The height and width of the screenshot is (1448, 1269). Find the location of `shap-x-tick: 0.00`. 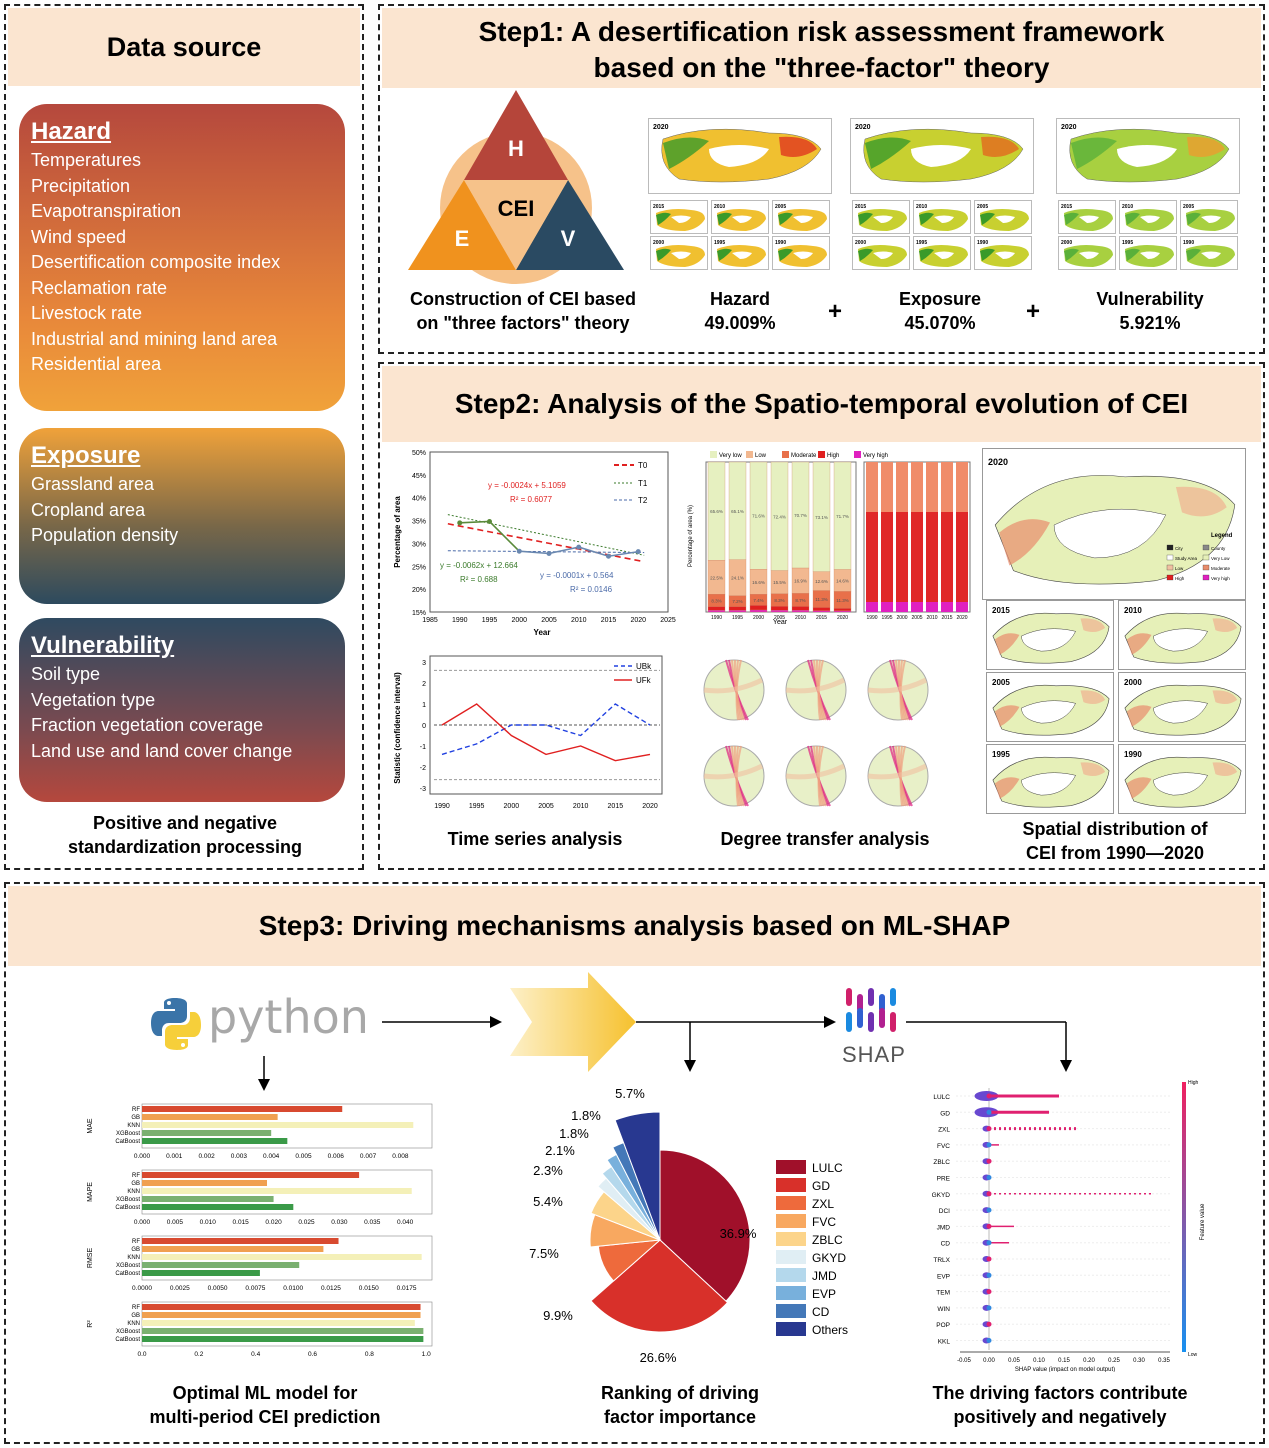

shap-x-tick: 0.00 is located at coordinates (989, 1361).